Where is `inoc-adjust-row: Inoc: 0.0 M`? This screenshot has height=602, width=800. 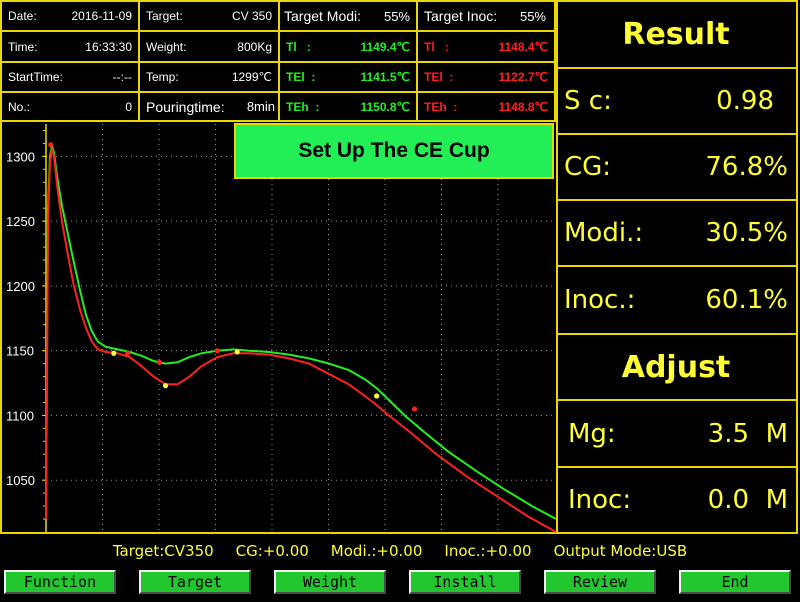
inoc-adjust-row: Inoc: 0.0 M is located at coordinates (677, 500).